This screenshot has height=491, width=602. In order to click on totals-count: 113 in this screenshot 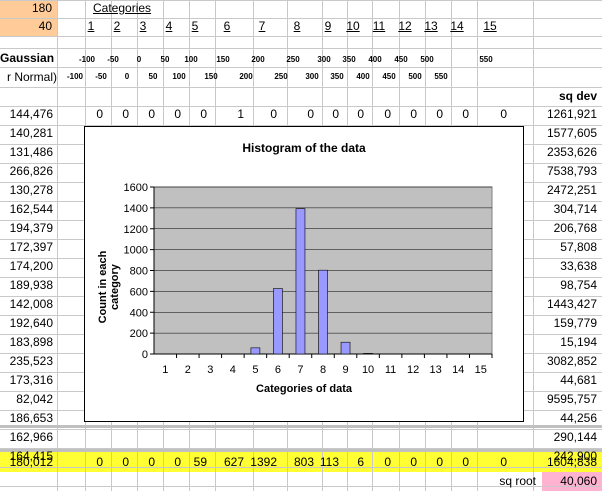, I will do `click(329, 462)`.